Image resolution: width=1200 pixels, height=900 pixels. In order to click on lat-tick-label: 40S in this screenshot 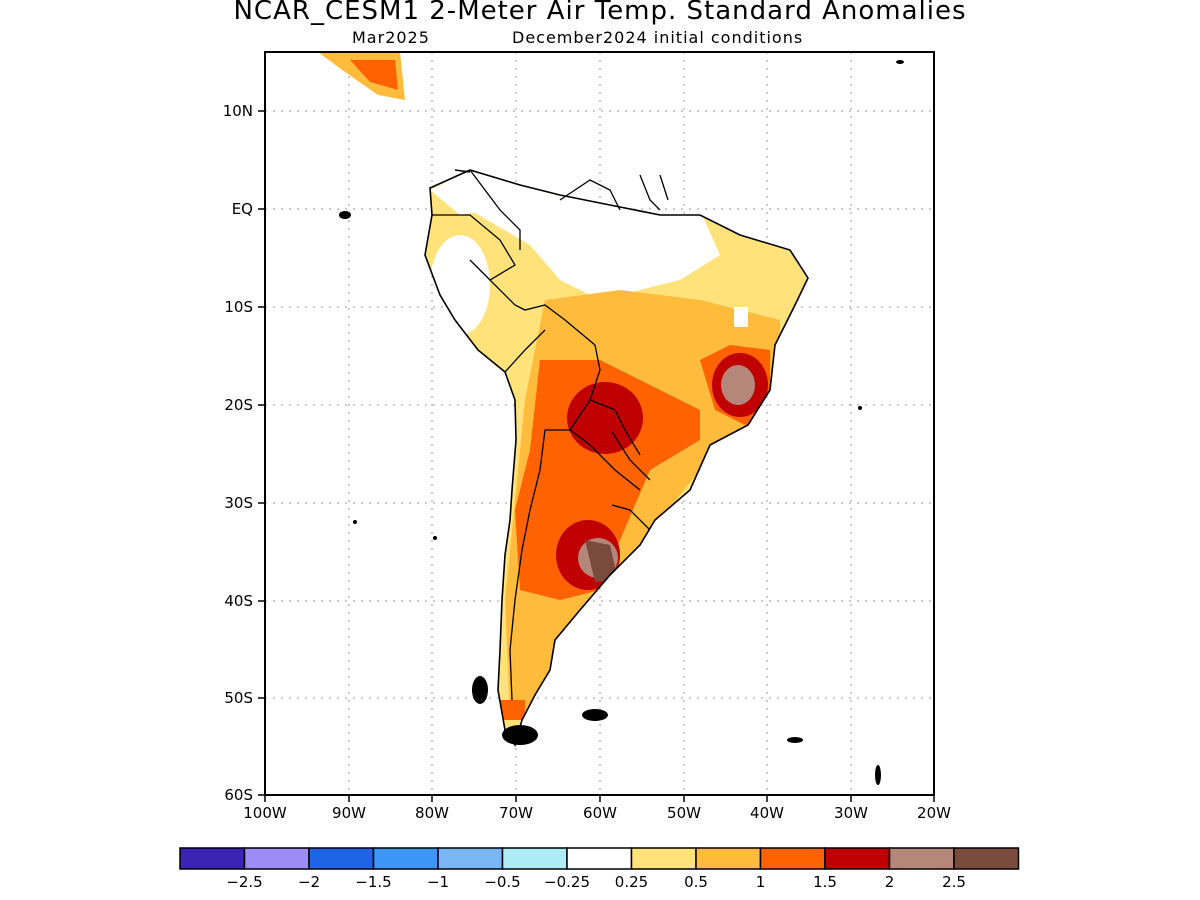, I will do `click(238, 601)`.